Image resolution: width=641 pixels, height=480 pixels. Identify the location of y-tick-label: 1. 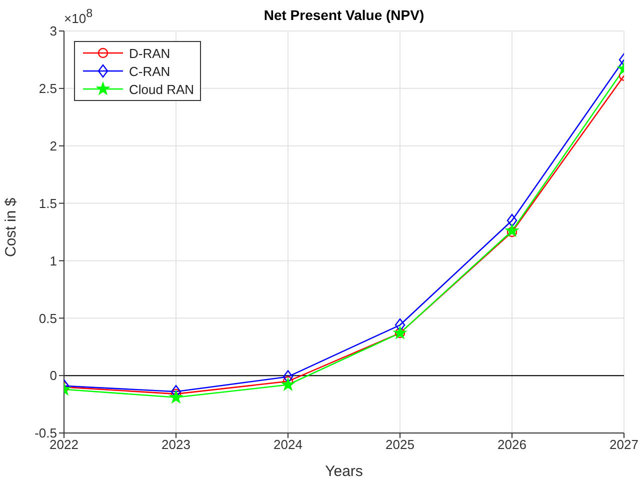
(53, 260).